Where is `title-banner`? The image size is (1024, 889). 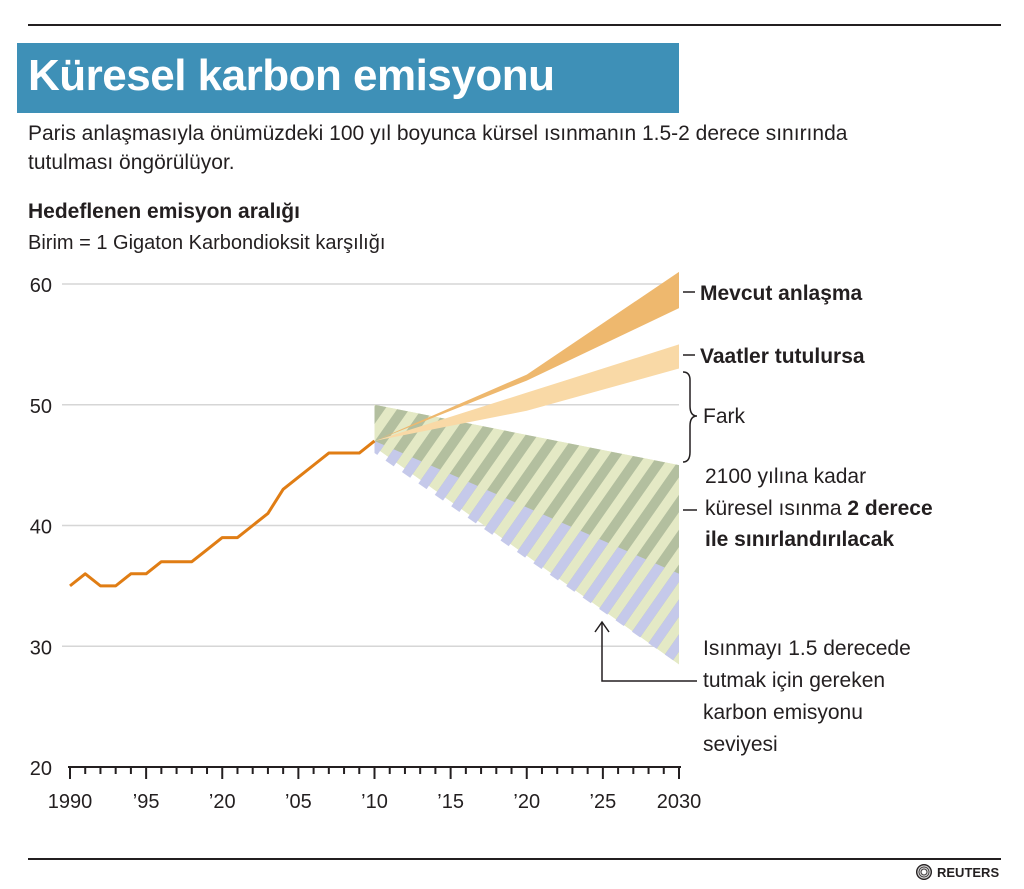 title-banner is located at coordinates (348, 78).